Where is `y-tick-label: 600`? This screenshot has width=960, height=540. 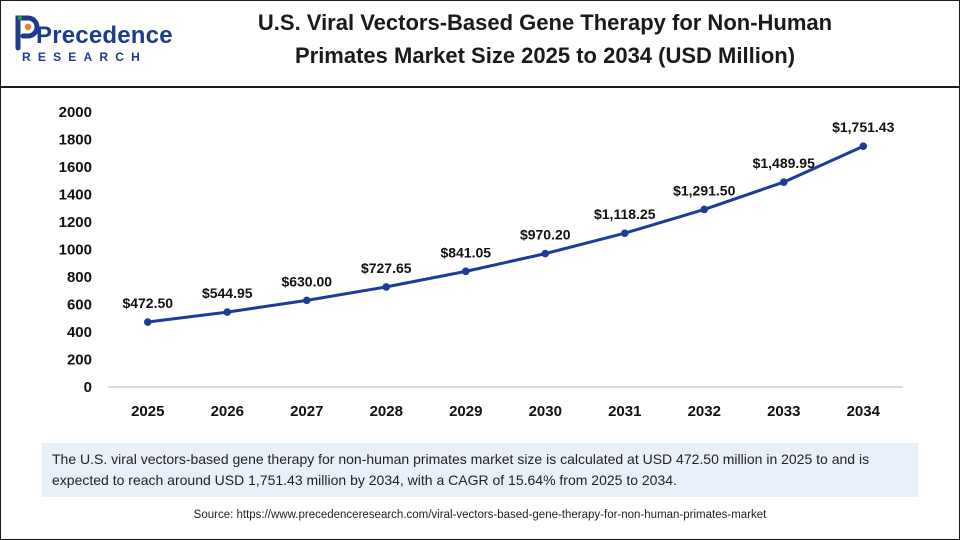
y-tick-label: 600 is located at coordinates (79, 305).